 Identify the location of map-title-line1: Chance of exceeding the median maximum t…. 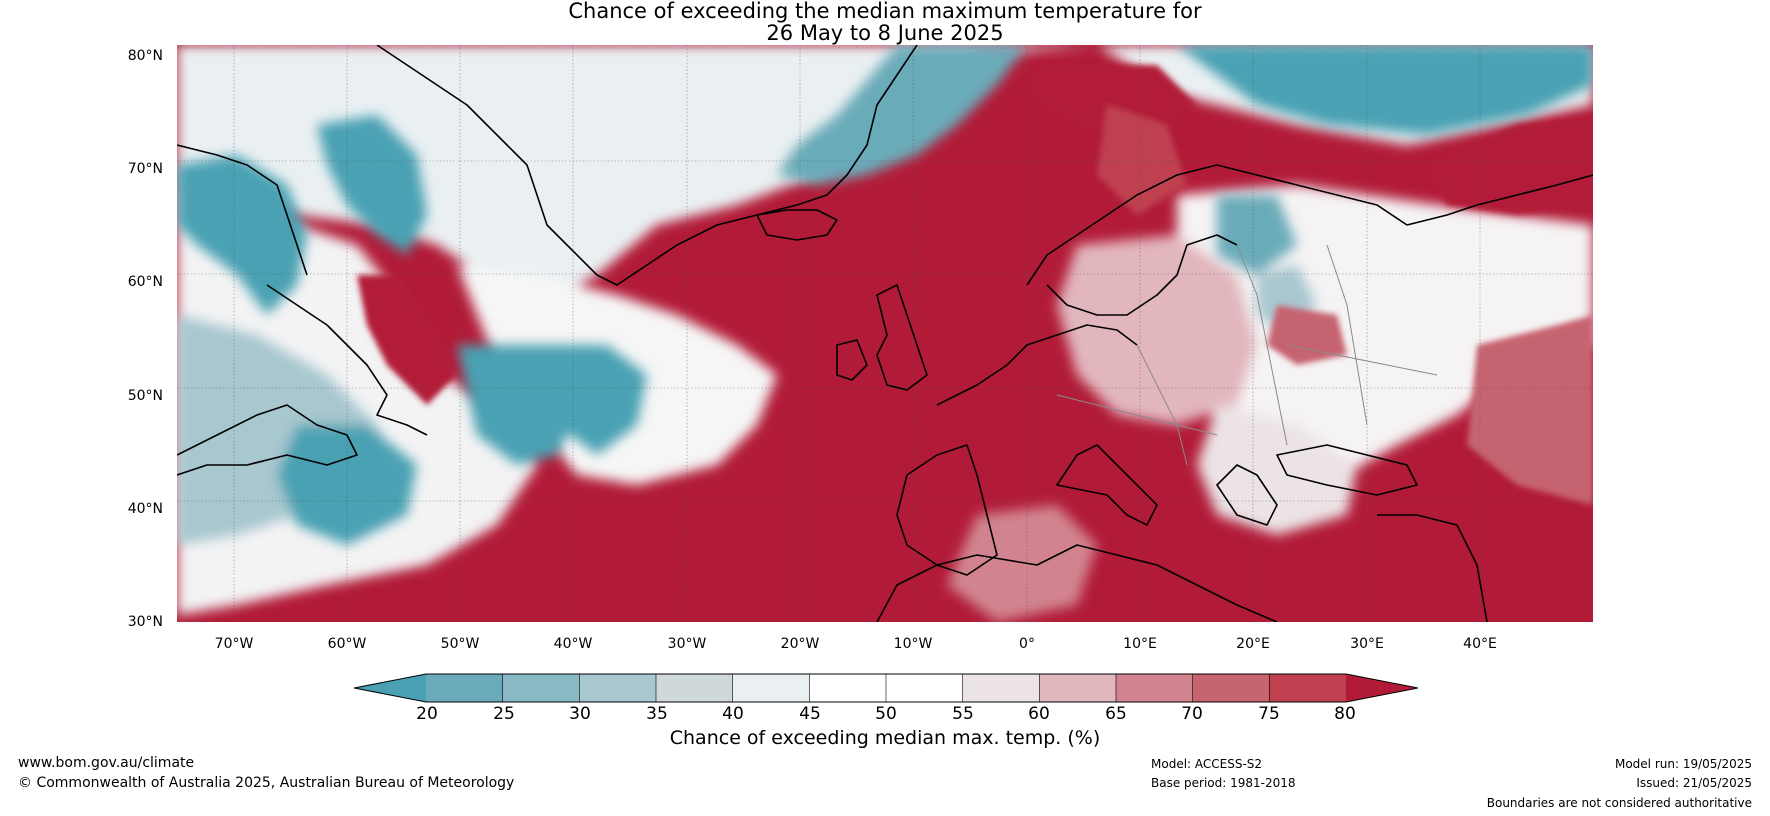
(885, 11).